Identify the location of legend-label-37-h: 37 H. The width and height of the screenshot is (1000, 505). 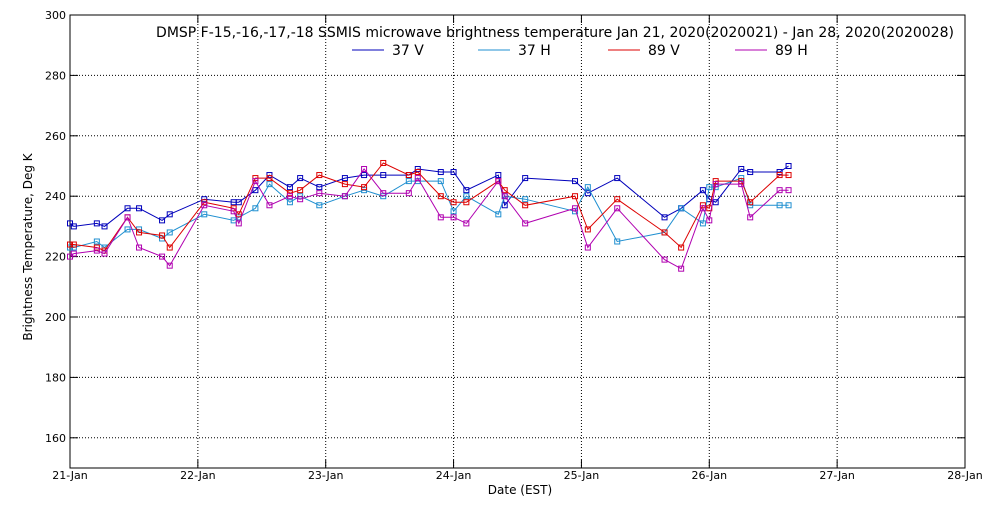
(534, 51).